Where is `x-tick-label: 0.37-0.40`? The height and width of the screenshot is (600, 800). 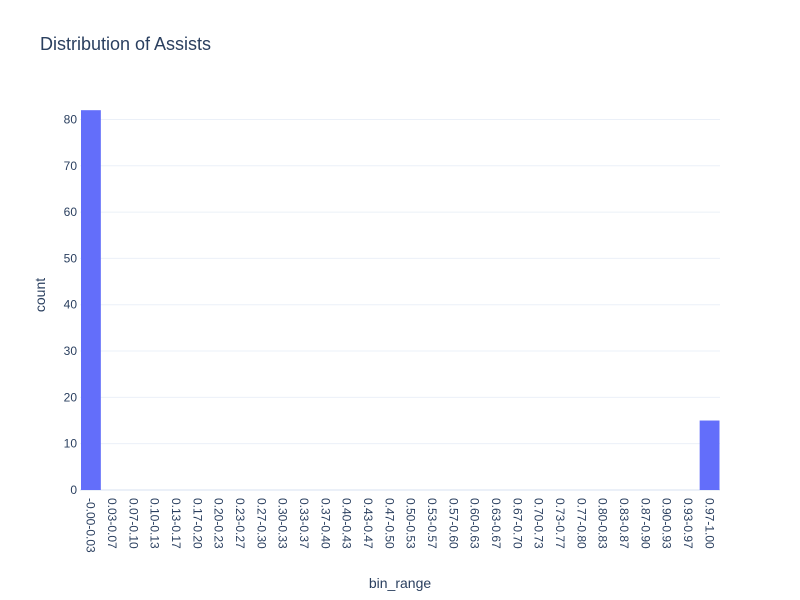
x-tick-label: 0.37-0.40 is located at coordinates (325, 523).